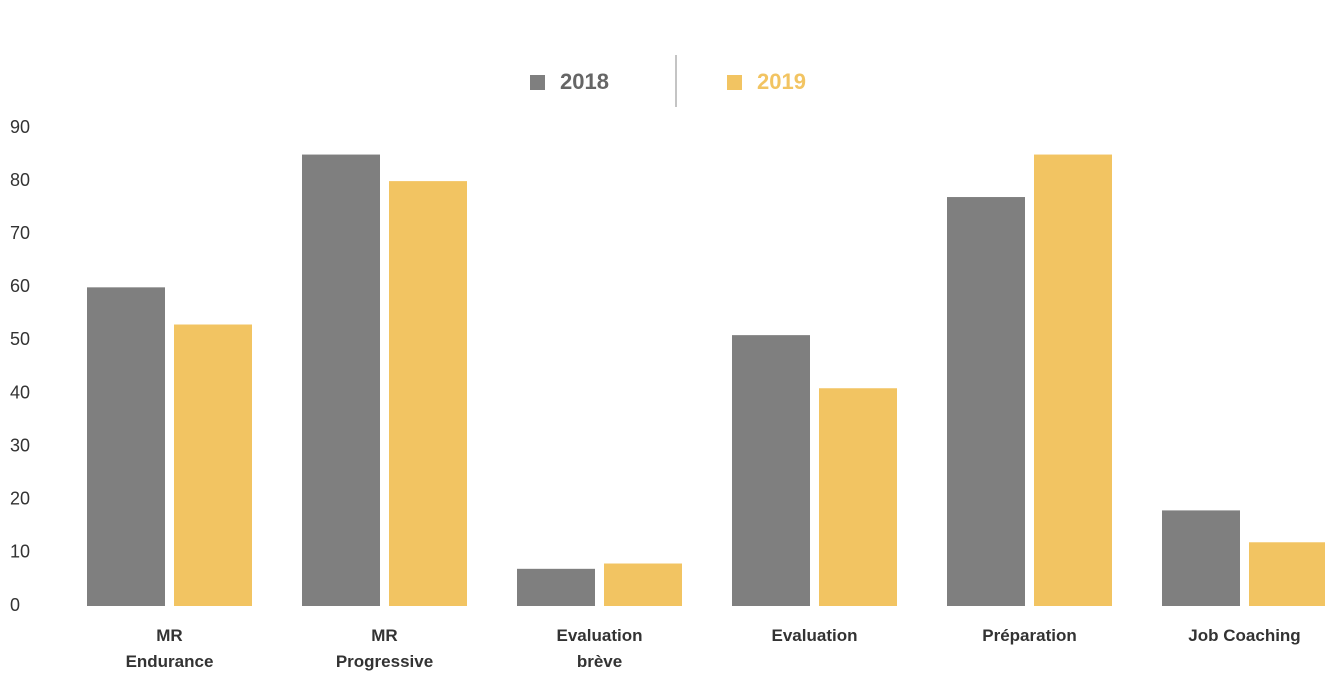 The height and width of the screenshot is (677, 1325). What do you see at coordinates (599, 648) in the screenshot?
I see `x-tick-label: Evaluation brève` at bounding box center [599, 648].